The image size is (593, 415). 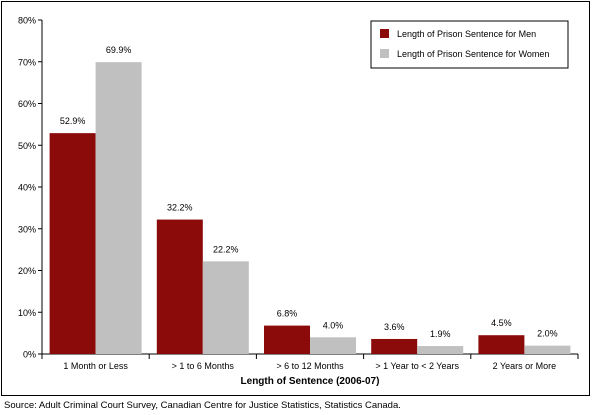 What do you see at coordinates (27, 104) in the screenshot?
I see `y-tick-label: 60%` at bounding box center [27, 104].